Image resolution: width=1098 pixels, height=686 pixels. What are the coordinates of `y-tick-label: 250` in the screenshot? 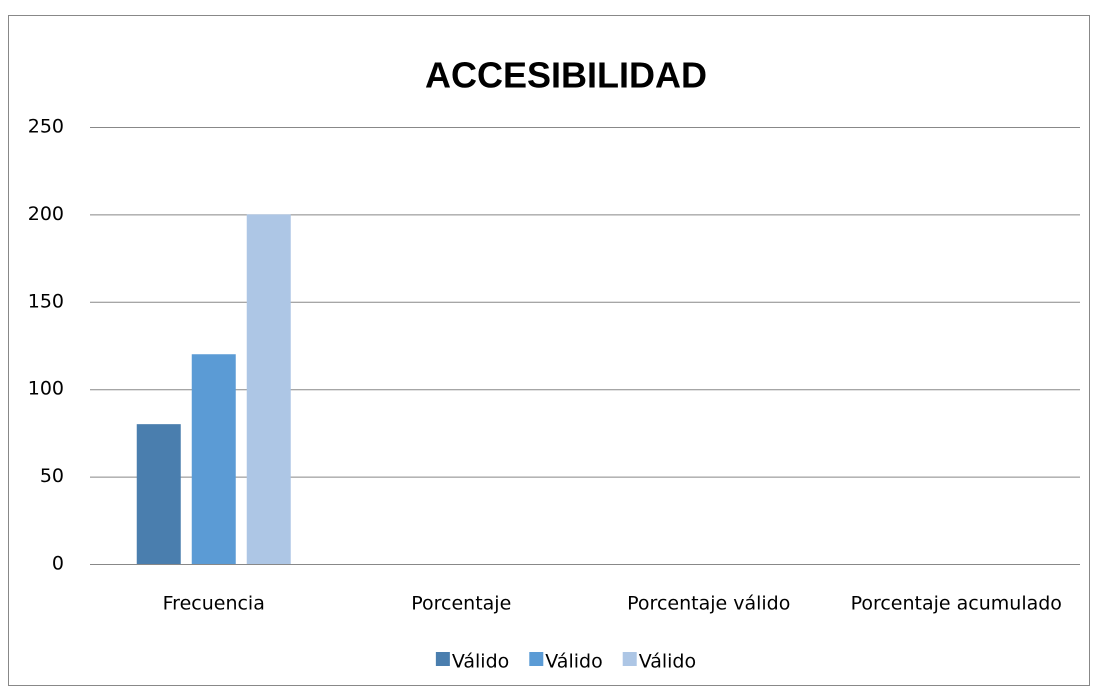 It's located at (46, 127).